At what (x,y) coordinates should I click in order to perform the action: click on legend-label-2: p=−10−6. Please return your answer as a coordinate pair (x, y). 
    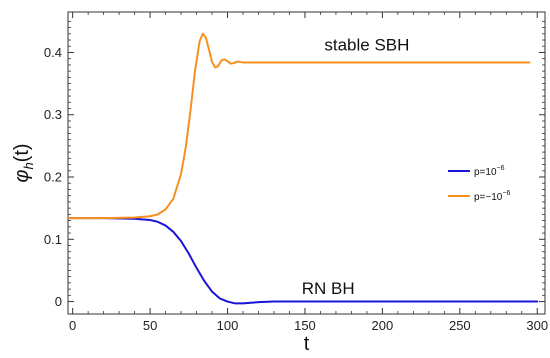
    Looking at the image, I should click on (492, 196).